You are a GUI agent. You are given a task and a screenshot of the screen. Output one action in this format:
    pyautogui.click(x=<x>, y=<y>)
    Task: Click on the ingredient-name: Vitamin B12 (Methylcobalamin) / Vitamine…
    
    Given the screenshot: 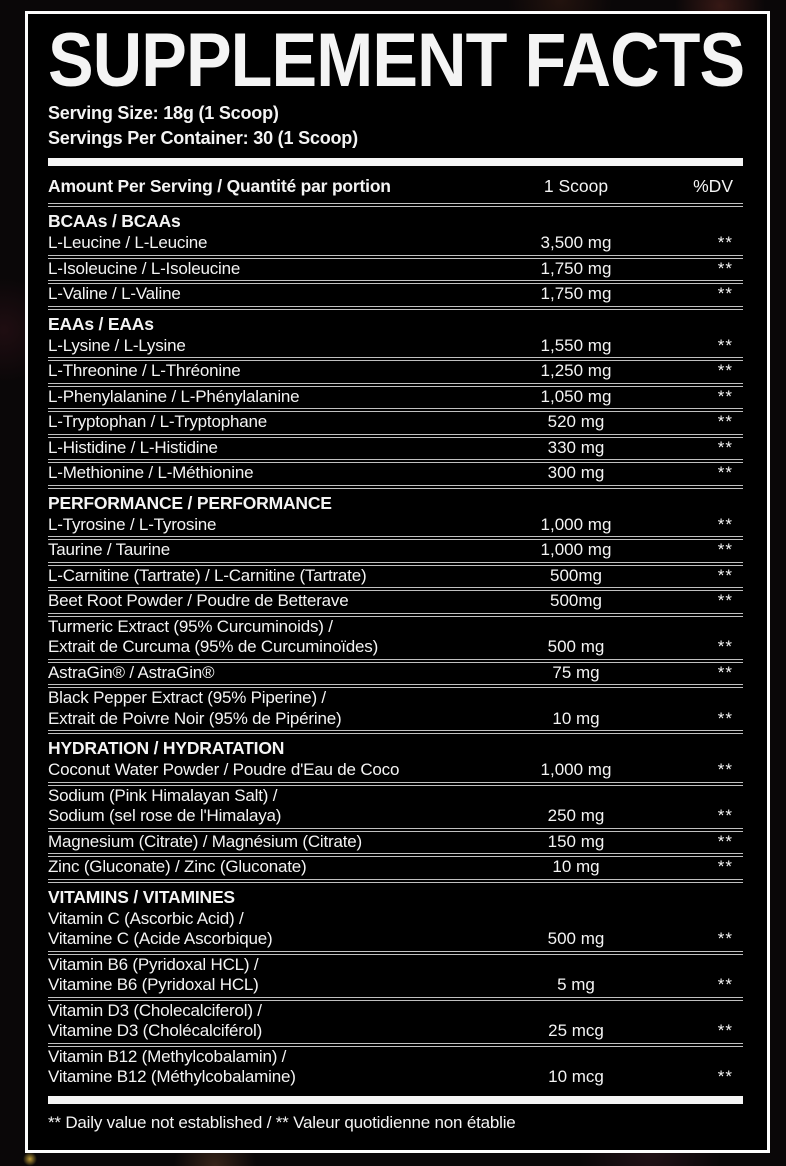 What is the action you would take?
    pyautogui.click(x=172, y=1066)
    